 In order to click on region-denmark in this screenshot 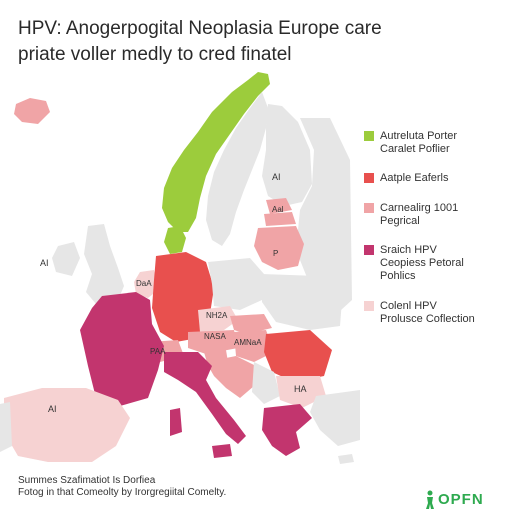, I will do `click(175, 240)`.